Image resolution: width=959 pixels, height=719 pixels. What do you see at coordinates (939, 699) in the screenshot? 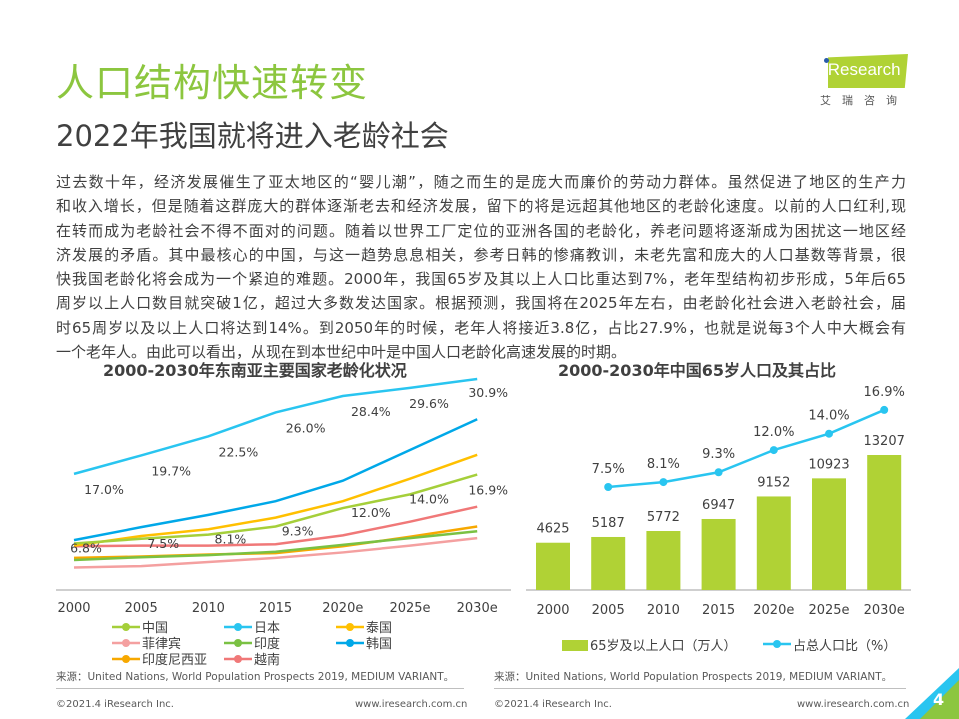
I see `page-number: 4` at bounding box center [939, 699].